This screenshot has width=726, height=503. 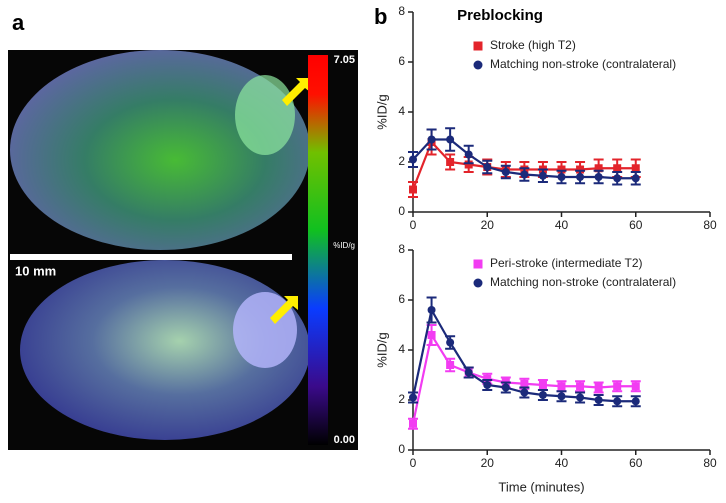 What do you see at coordinates (500, 15) in the screenshot?
I see `chart-title: Preblocking` at bounding box center [500, 15].